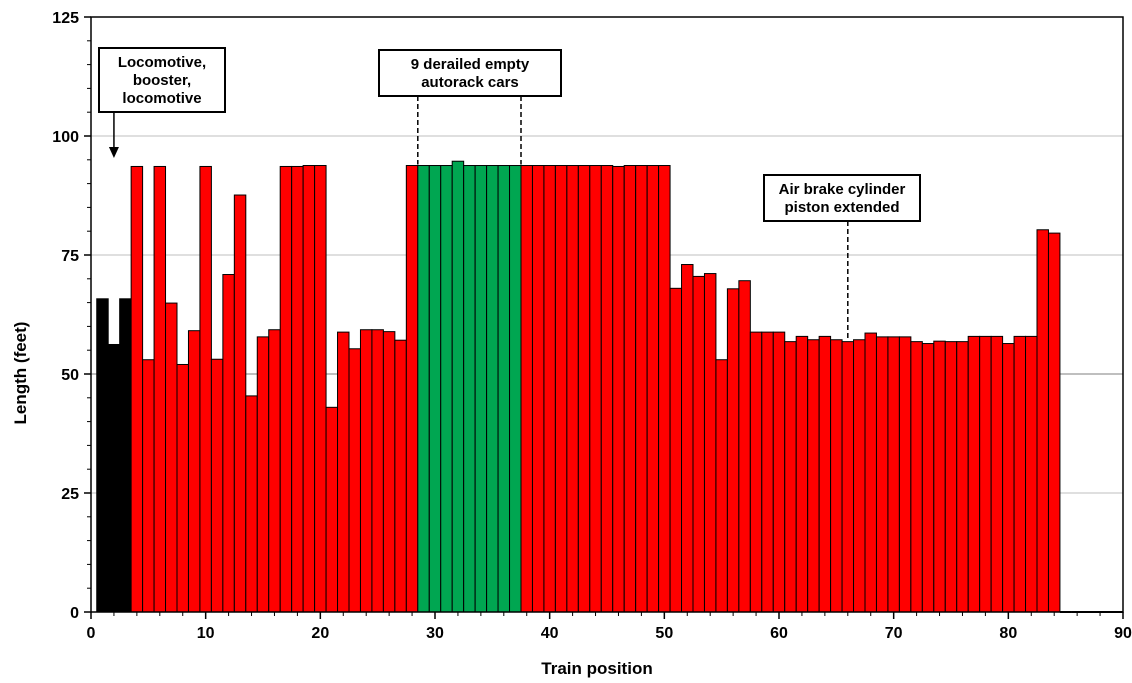 This screenshot has height=683, width=1132. I want to click on annotation-brake-text: Air brake cylinder, so click(842, 189).